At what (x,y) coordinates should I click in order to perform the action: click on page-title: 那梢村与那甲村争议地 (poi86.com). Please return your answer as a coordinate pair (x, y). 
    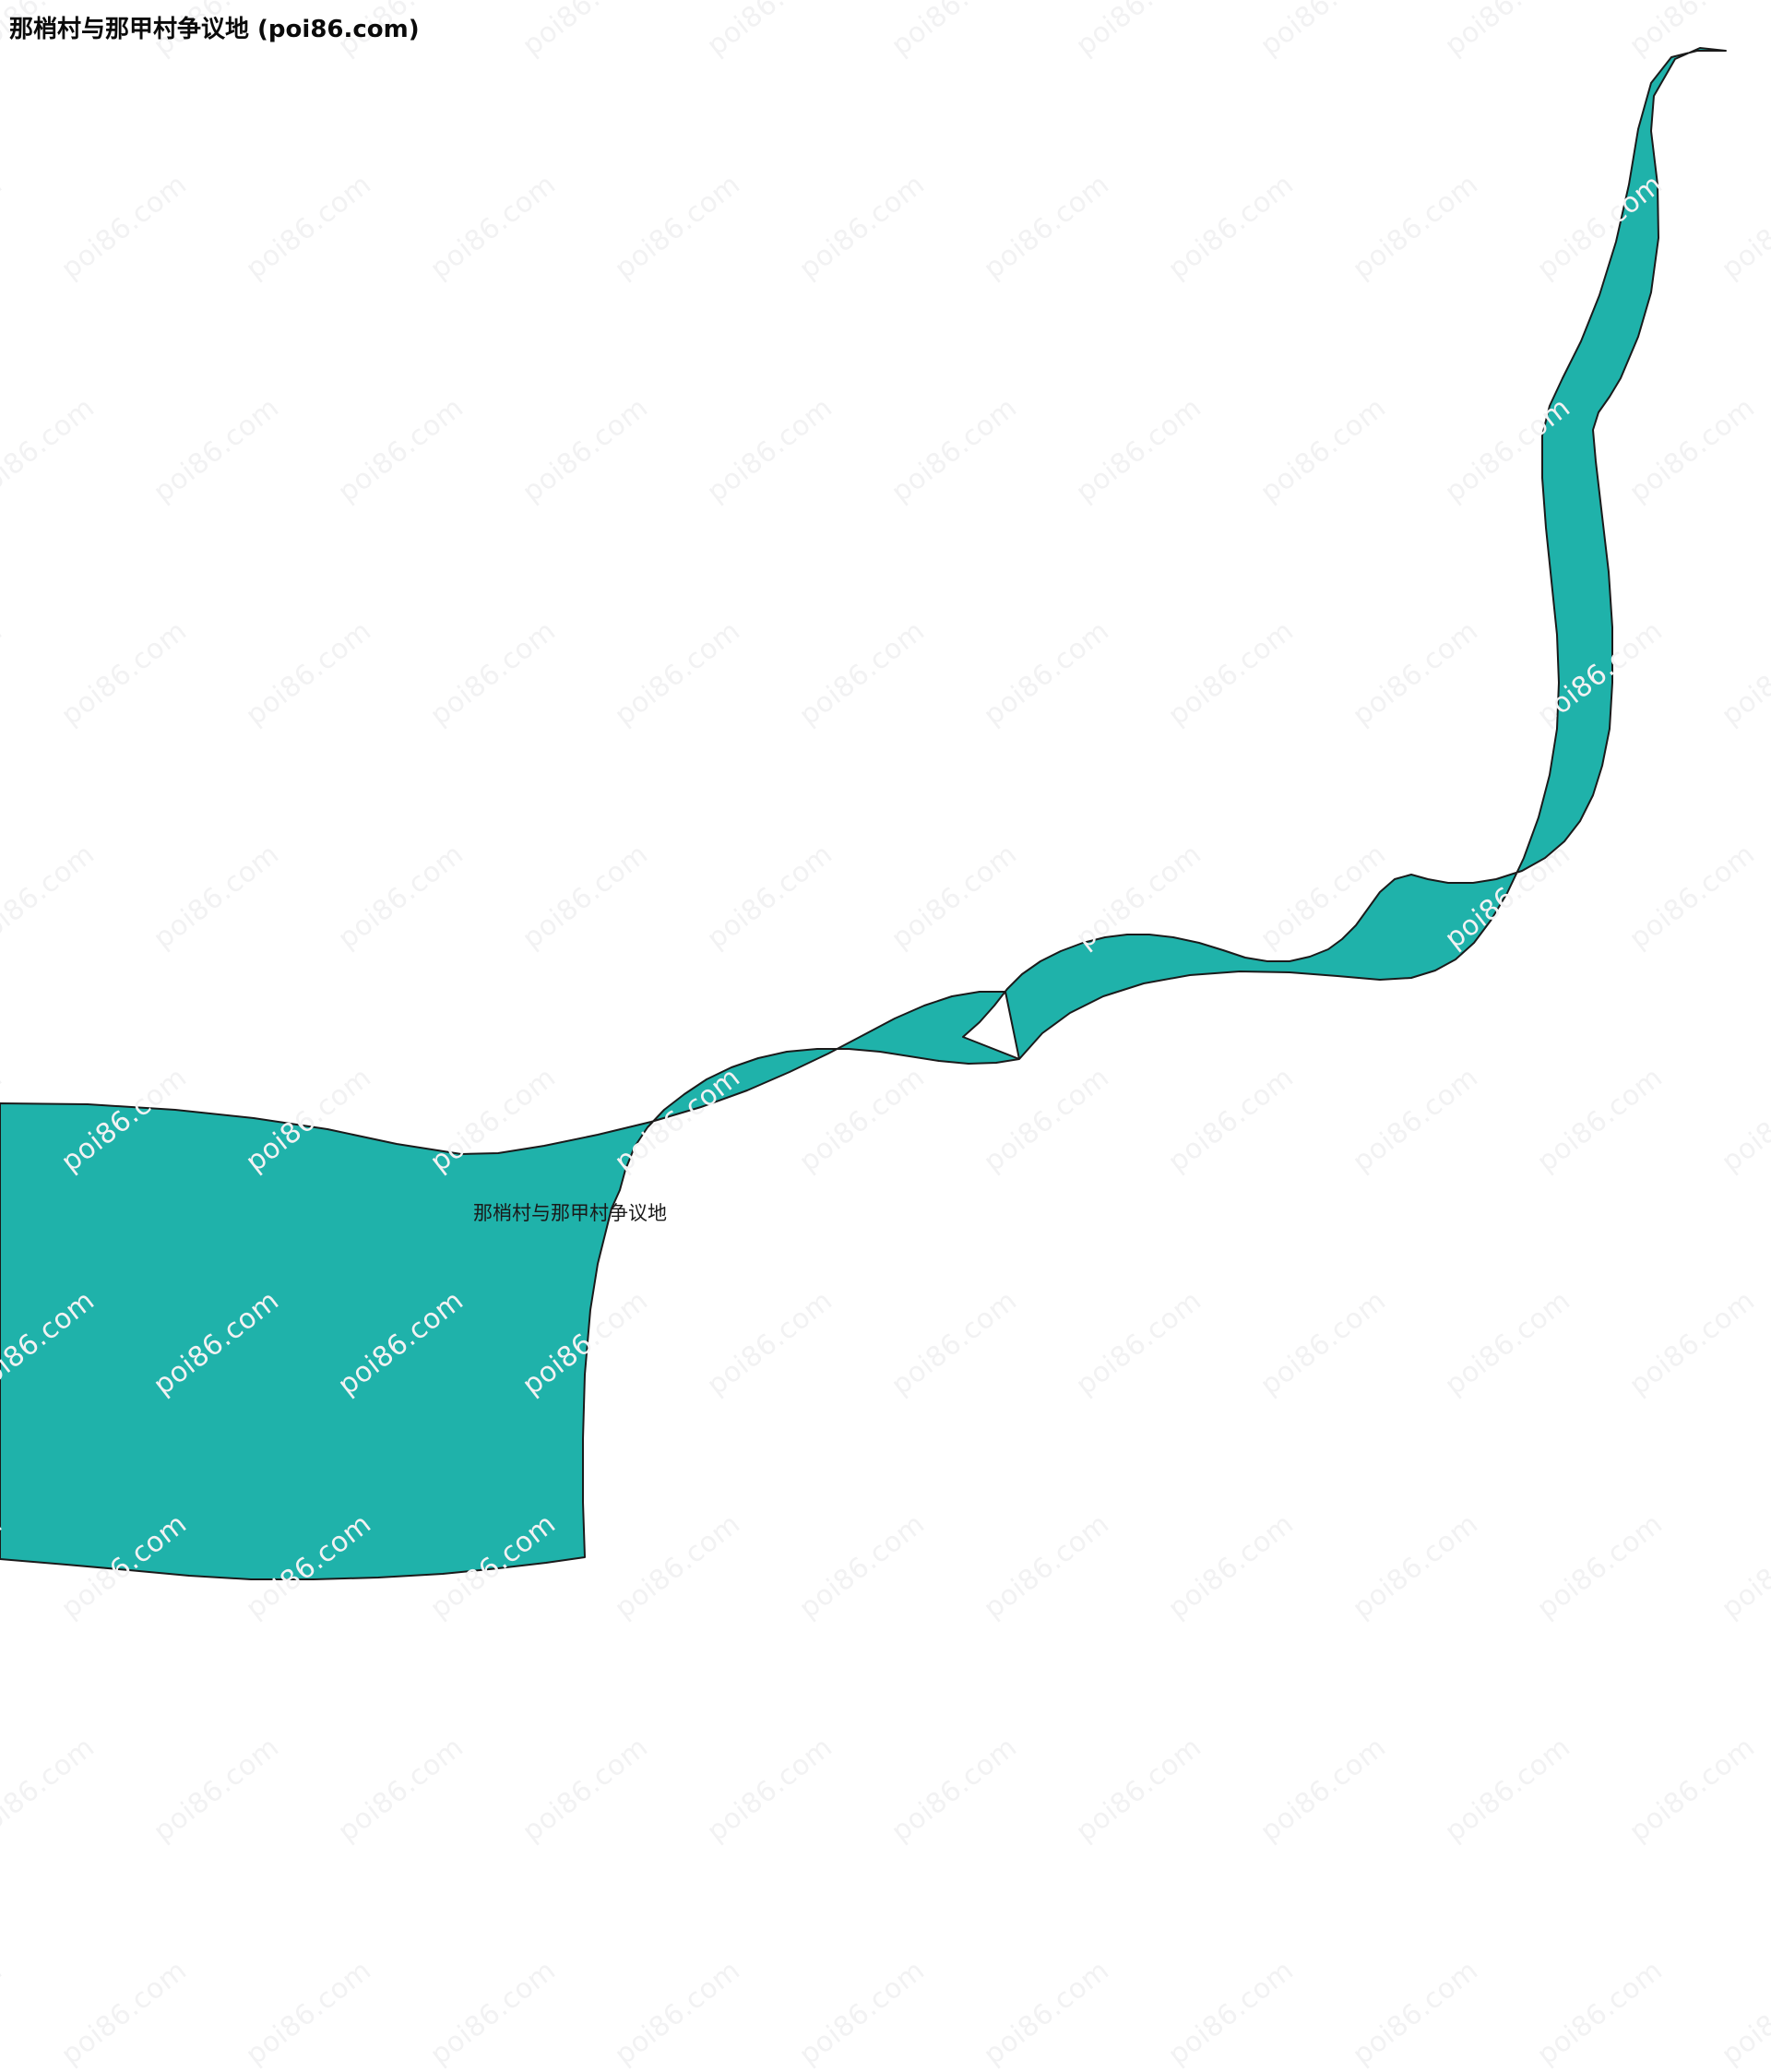
    Looking at the image, I should click on (214, 29).